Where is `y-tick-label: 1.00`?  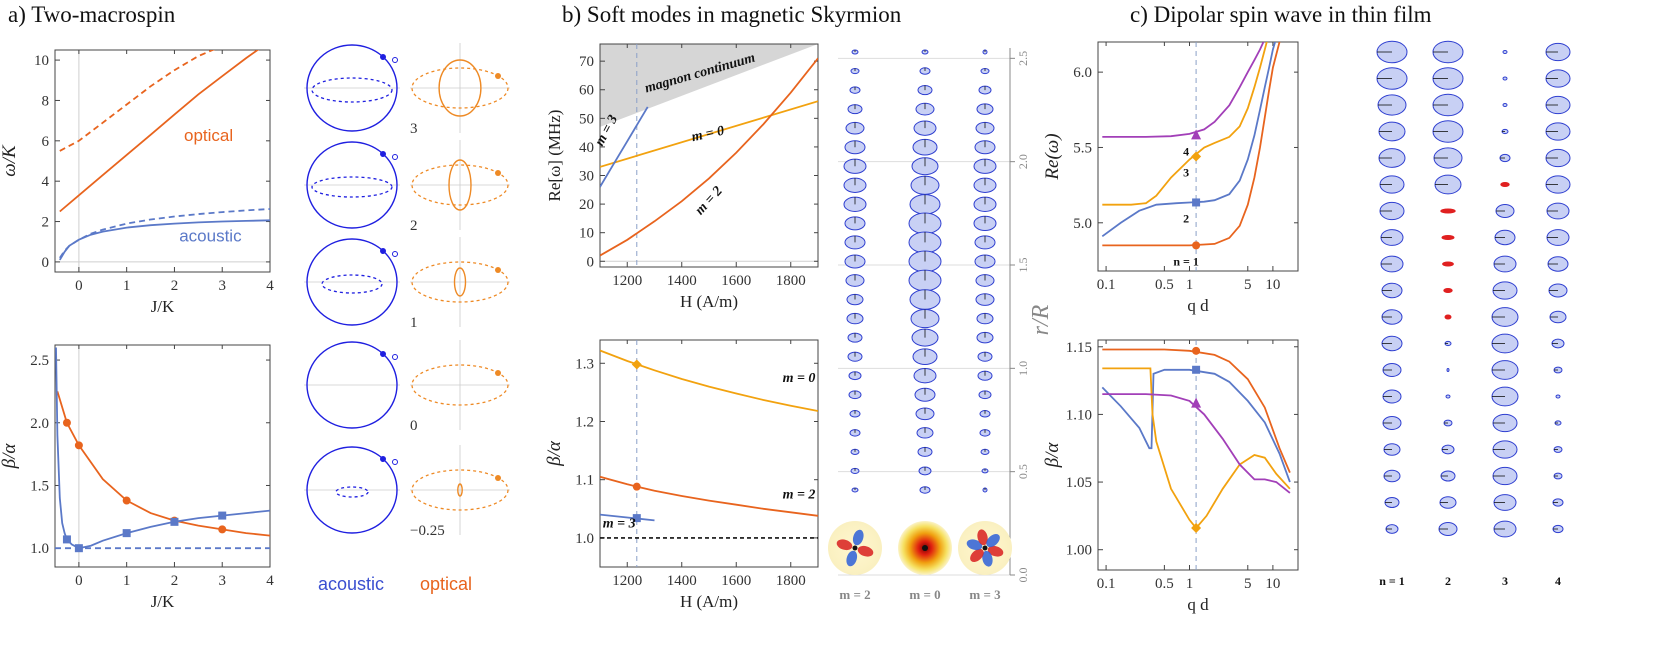 y-tick-label: 1.00 is located at coordinates (1079, 551).